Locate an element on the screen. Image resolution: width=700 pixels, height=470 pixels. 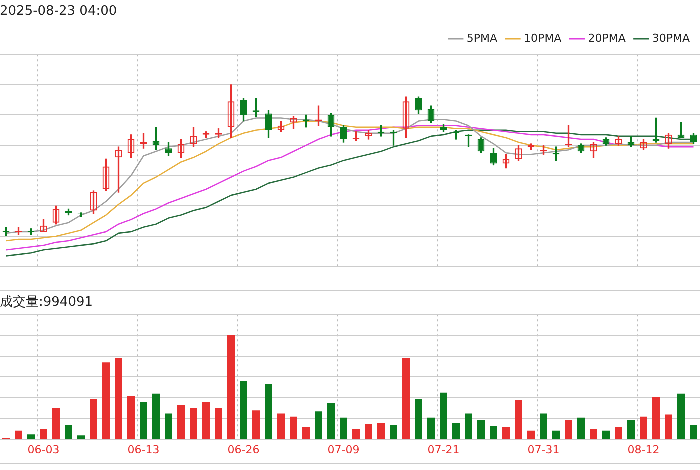
legend-label: 30PMA is located at coordinates (671, 38).